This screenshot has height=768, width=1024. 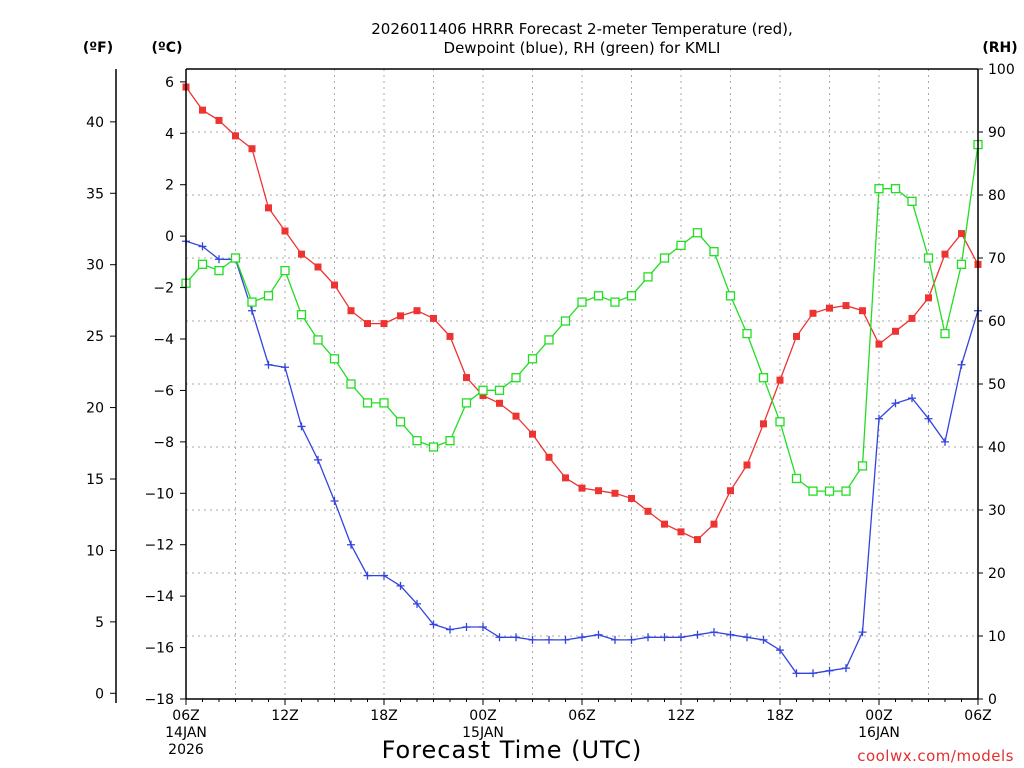 What do you see at coordinates (163, 391) in the screenshot?
I see `celsius-tick-label: −6` at bounding box center [163, 391].